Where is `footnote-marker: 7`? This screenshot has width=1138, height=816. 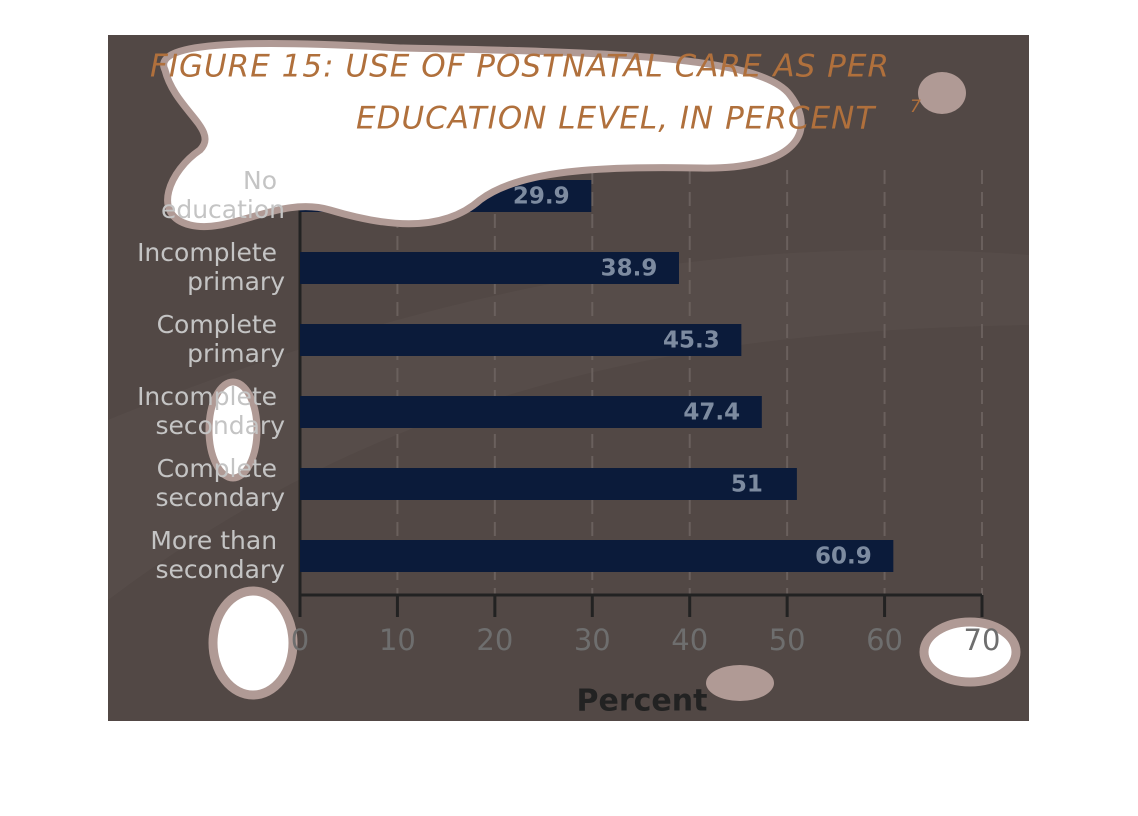 footnote-marker: 7 is located at coordinates (915, 107).